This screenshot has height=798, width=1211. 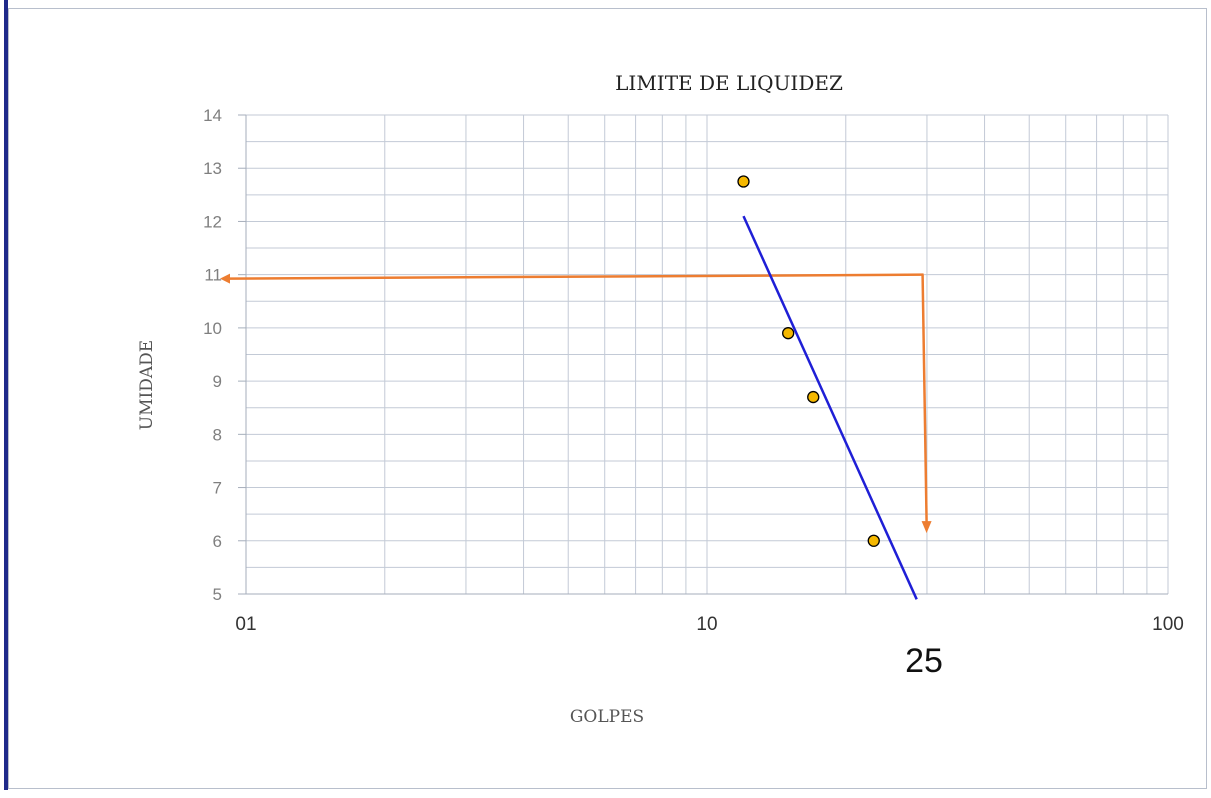 I want to click on x-tick-label: 100, so click(x=1168, y=624).